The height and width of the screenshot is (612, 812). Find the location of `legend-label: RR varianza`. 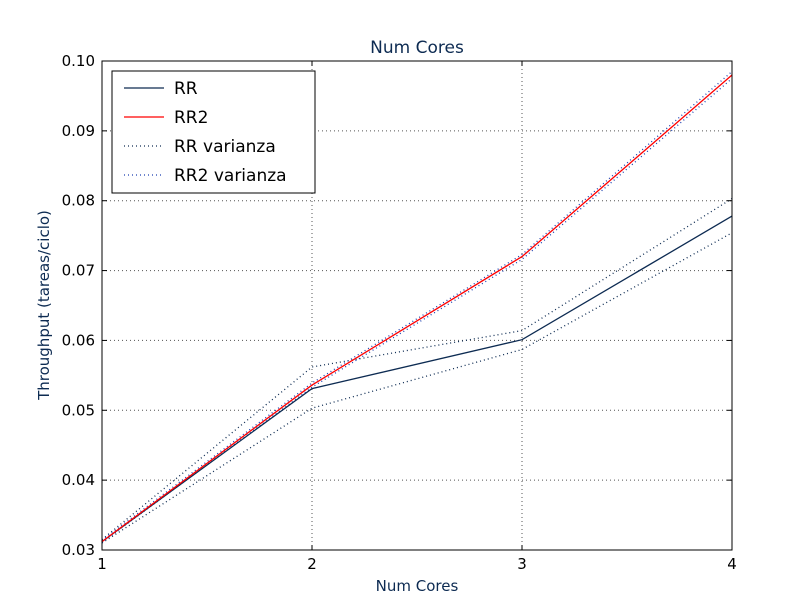

legend-label: RR varianza is located at coordinates (225, 147).